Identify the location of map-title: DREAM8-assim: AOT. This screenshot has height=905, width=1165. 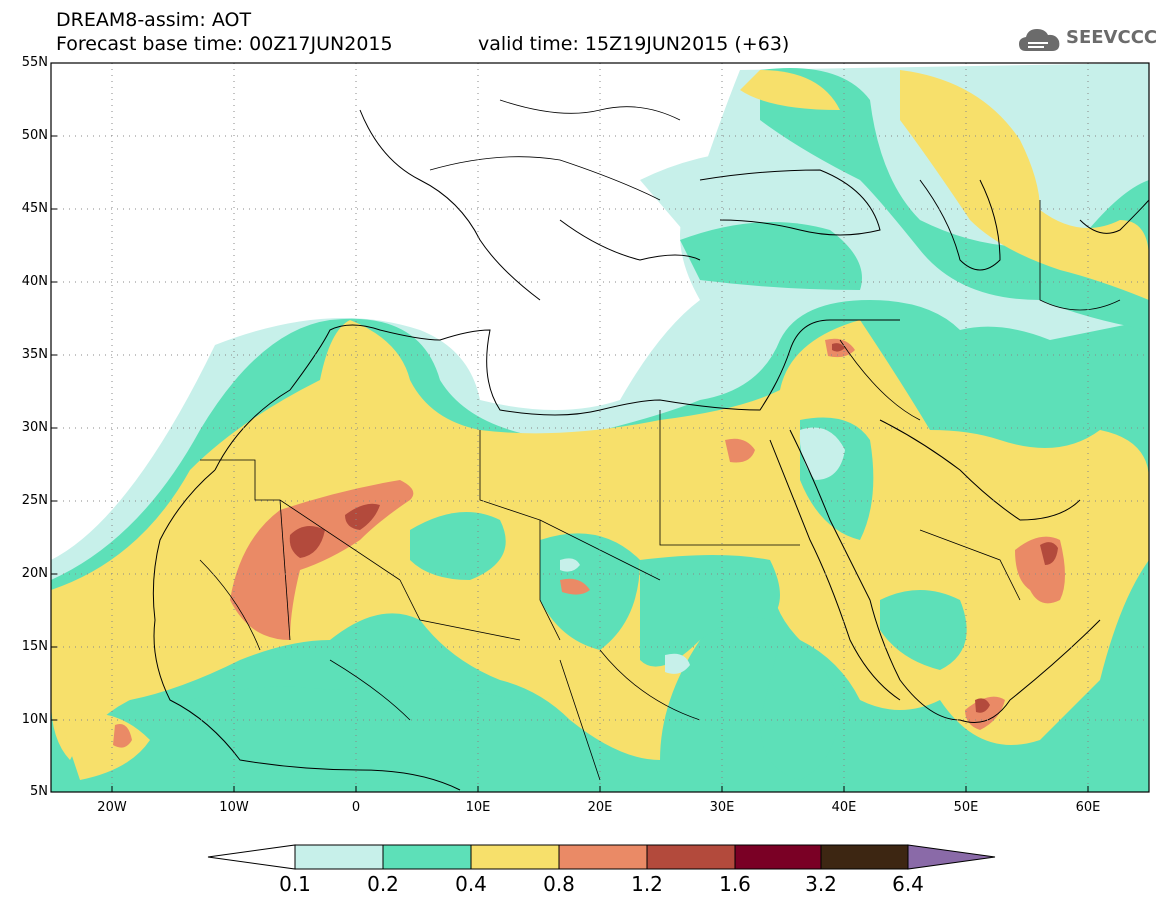
(154, 20).